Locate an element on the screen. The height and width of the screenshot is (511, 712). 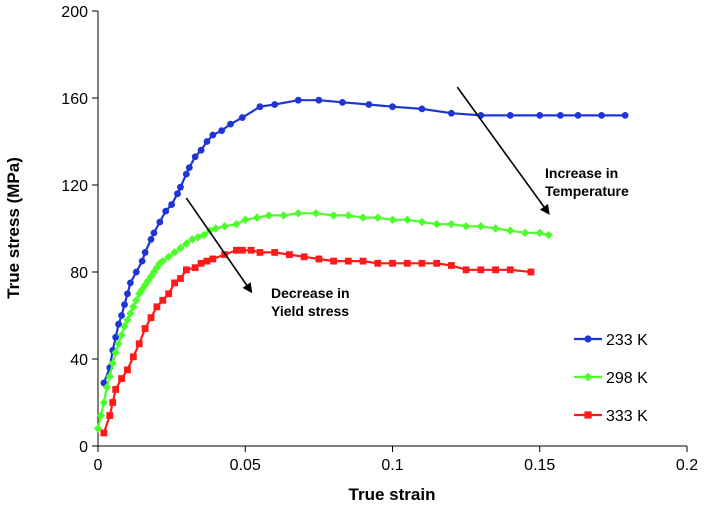
y-tick-label: 200 is located at coordinates (74, 12).